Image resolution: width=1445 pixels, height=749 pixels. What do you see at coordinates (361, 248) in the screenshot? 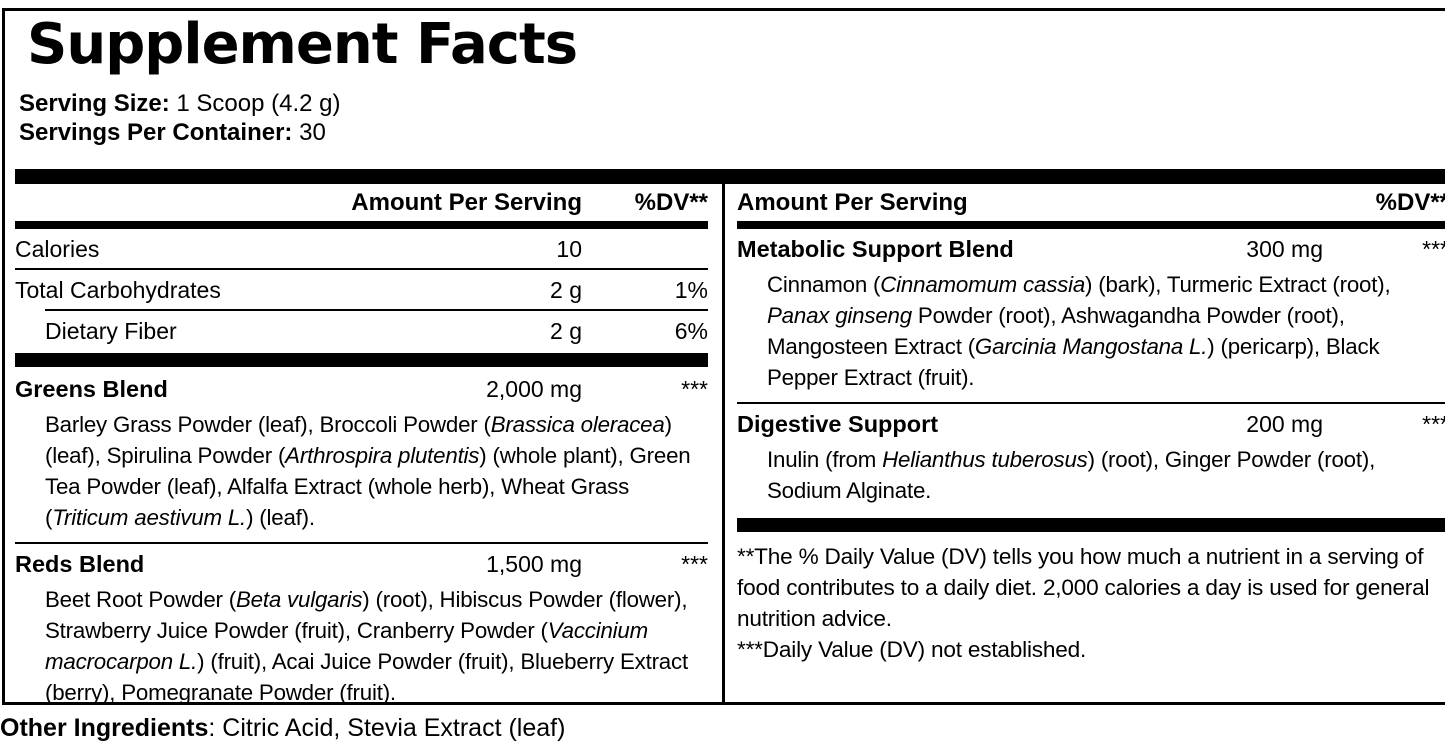
I see `nutrient-row: Calories 10` at bounding box center [361, 248].